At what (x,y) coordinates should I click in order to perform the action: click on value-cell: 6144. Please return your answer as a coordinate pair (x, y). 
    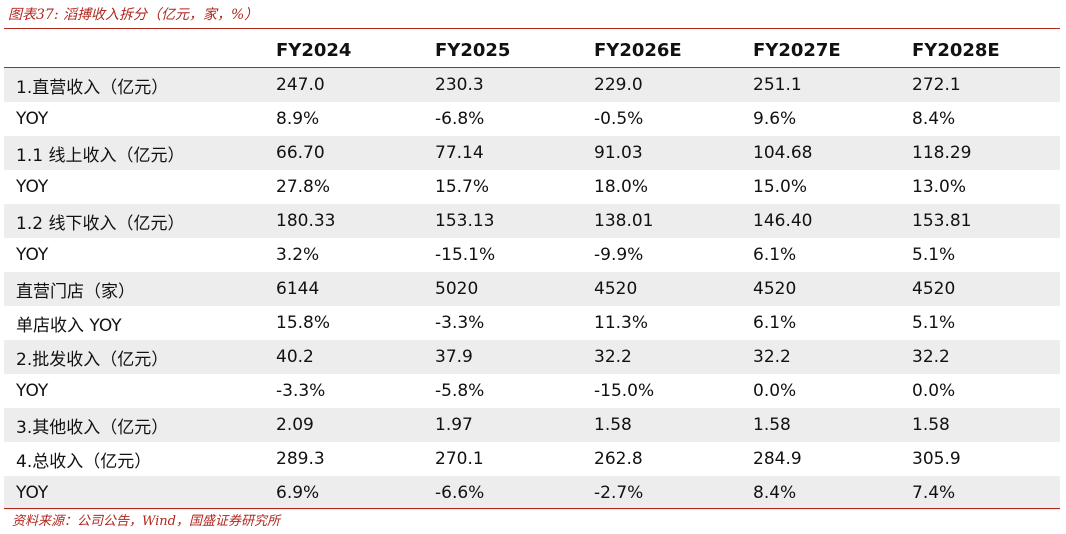
    Looking at the image, I should click on (343, 289).